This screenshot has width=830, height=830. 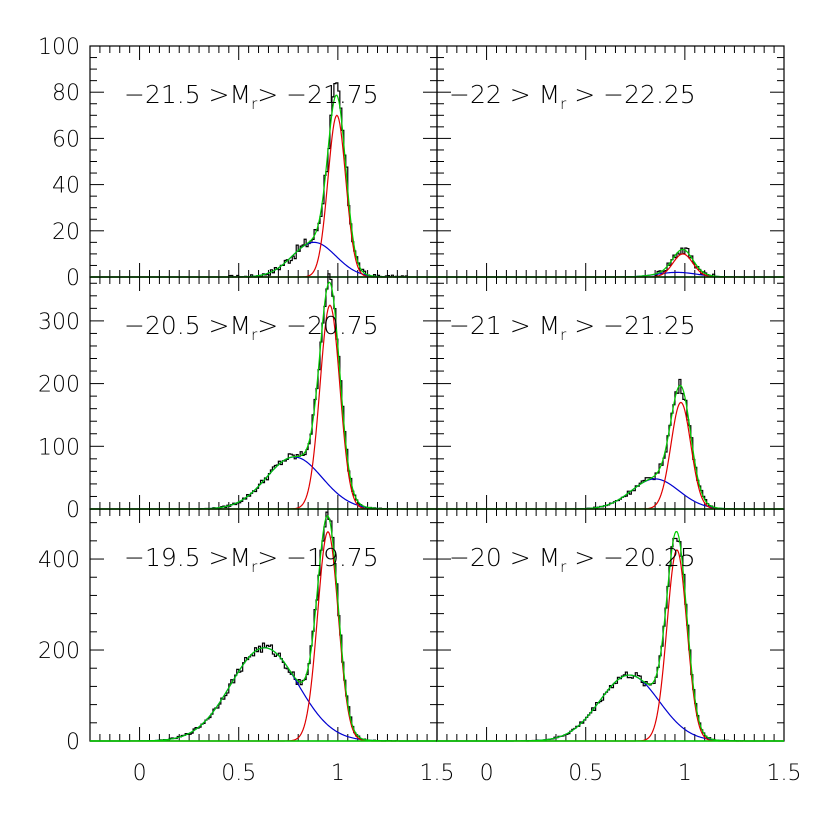 I want to click on y-tick-label: 40, so click(x=66, y=186).